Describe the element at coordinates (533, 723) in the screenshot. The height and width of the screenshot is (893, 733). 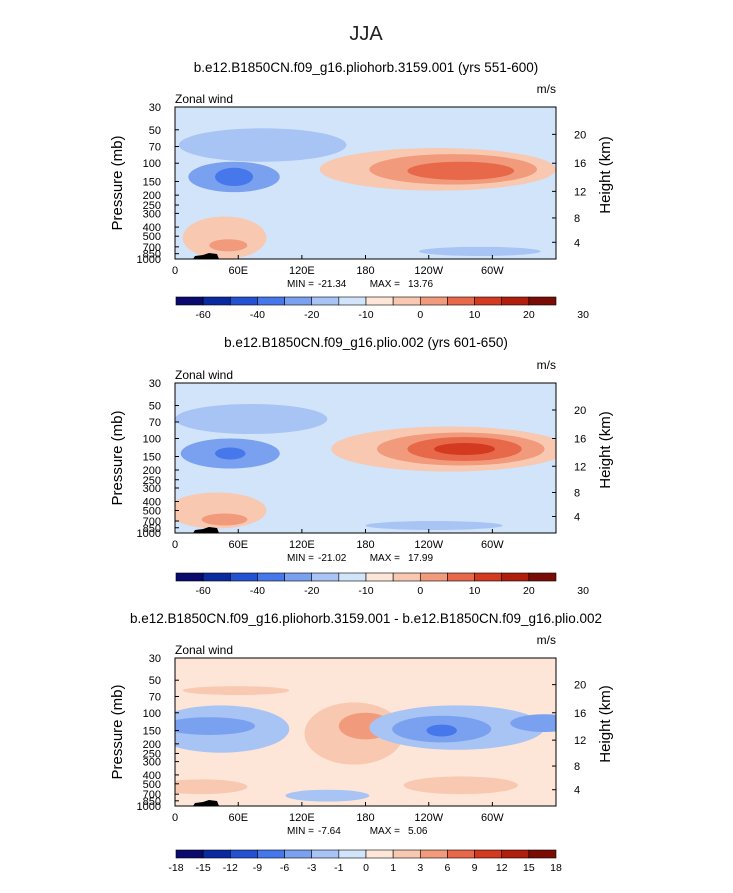
I see `atlantic-easterly-change` at that location.